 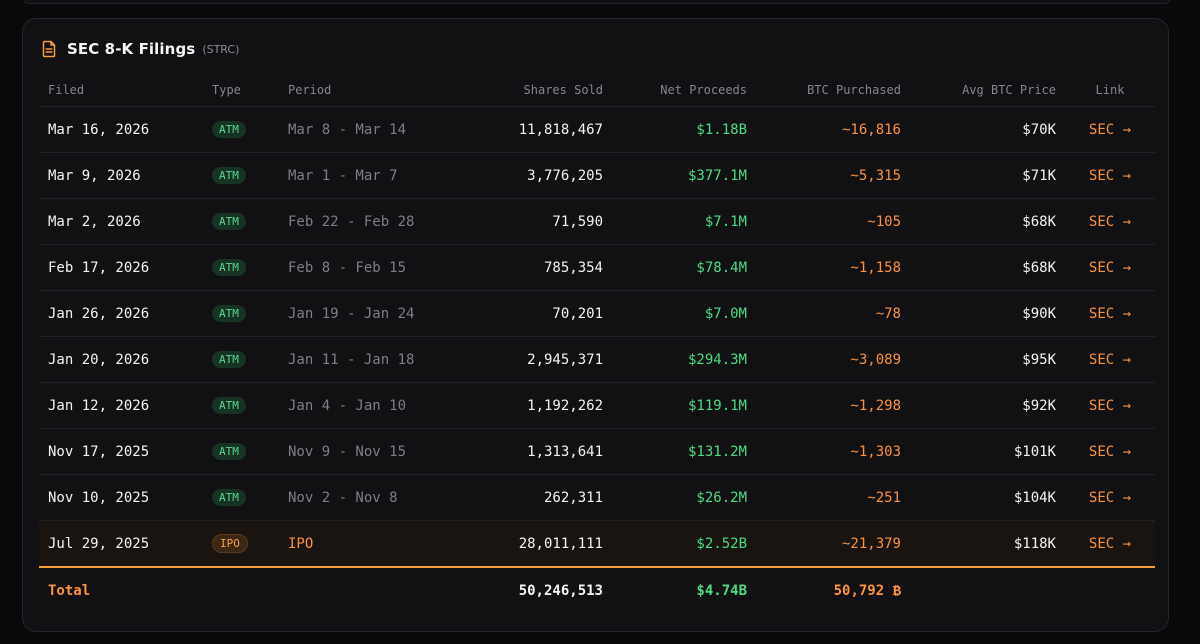 I want to click on shares-sold: 3,776,205, so click(x=525, y=175).